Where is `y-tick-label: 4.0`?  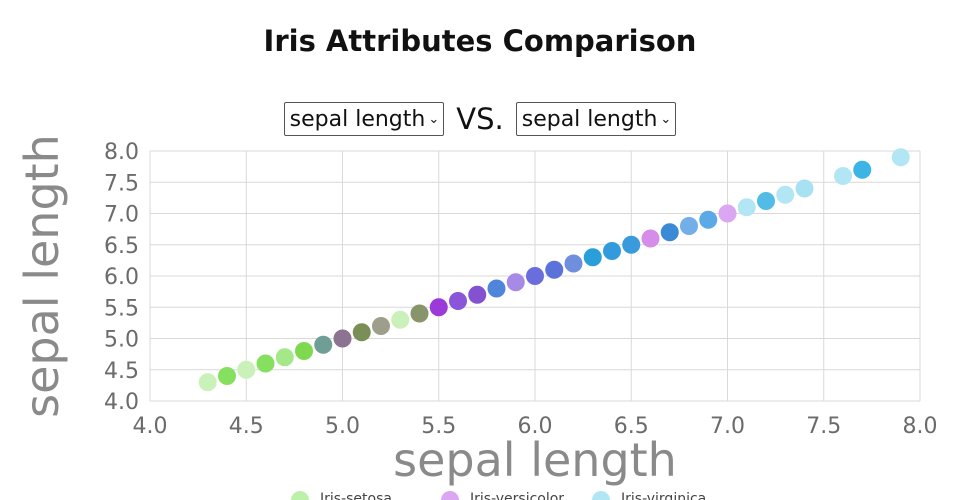
y-tick-label: 4.0 is located at coordinates (121, 402).